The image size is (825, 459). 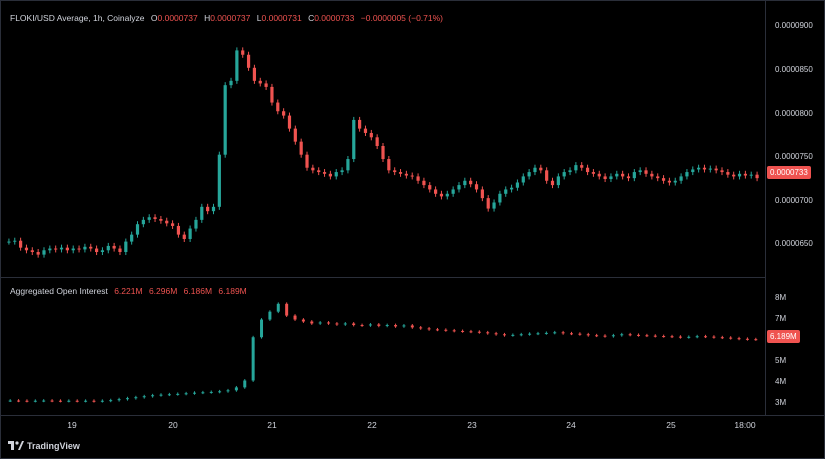 I want to click on price-tick: 0.0000900, so click(x=794, y=25).